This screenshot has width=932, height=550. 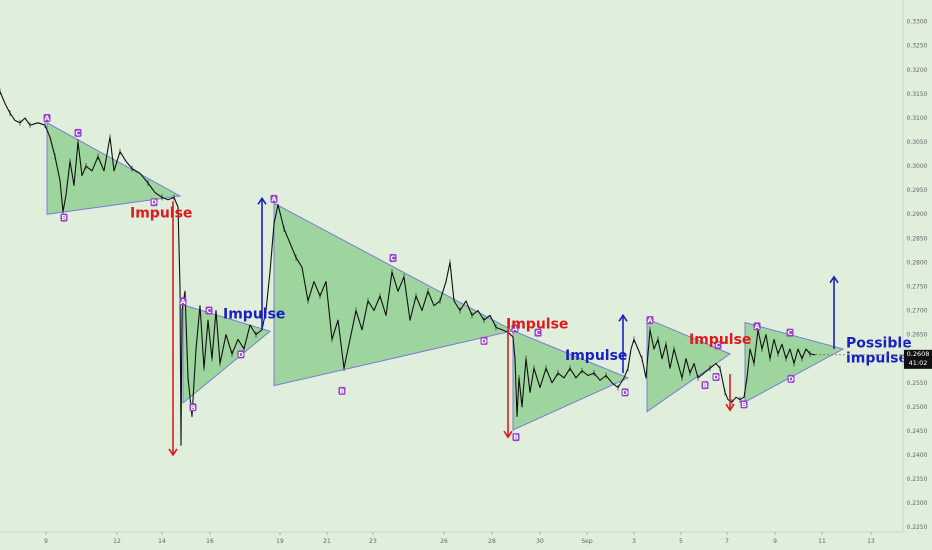 What do you see at coordinates (917, 238) in the screenshot?
I see `price-tick-label: 0.2850` at bounding box center [917, 238].